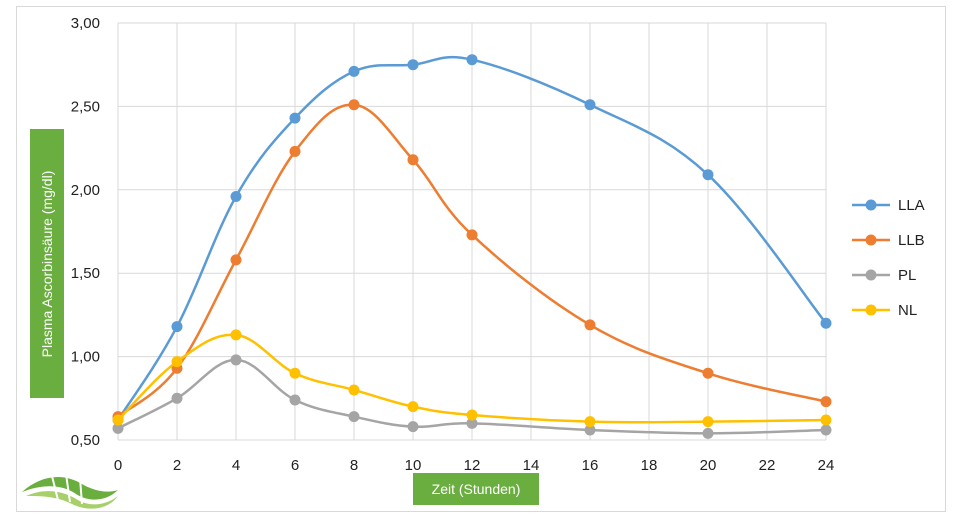 The height and width of the screenshot is (522, 958). Describe the element at coordinates (118, 465) in the screenshot. I see `x-tick-label: 0` at that location.